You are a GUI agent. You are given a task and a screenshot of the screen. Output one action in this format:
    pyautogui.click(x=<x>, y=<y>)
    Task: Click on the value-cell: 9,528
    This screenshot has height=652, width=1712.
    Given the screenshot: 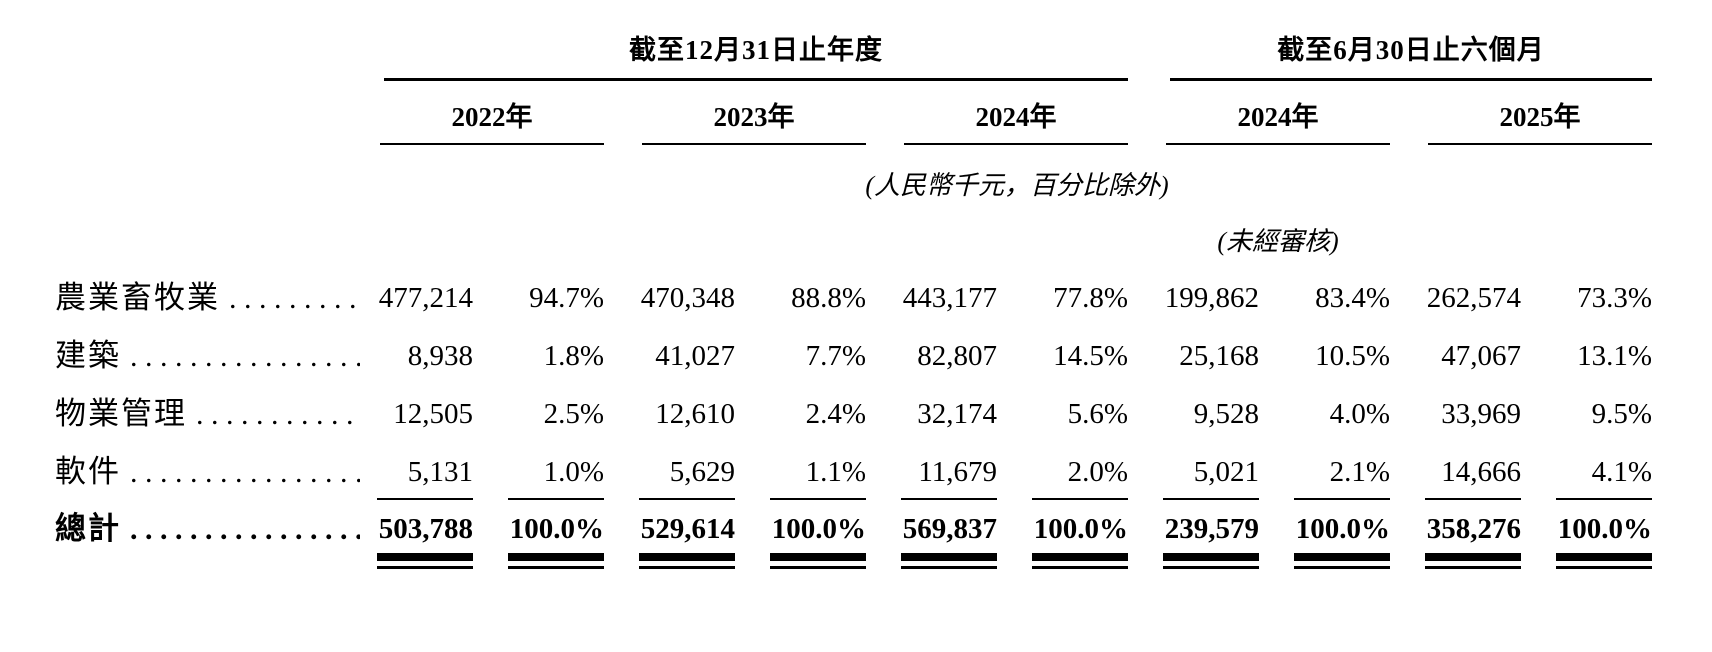 What is the action you would take?
    pyautogui.click(x=1226, y=414)
    